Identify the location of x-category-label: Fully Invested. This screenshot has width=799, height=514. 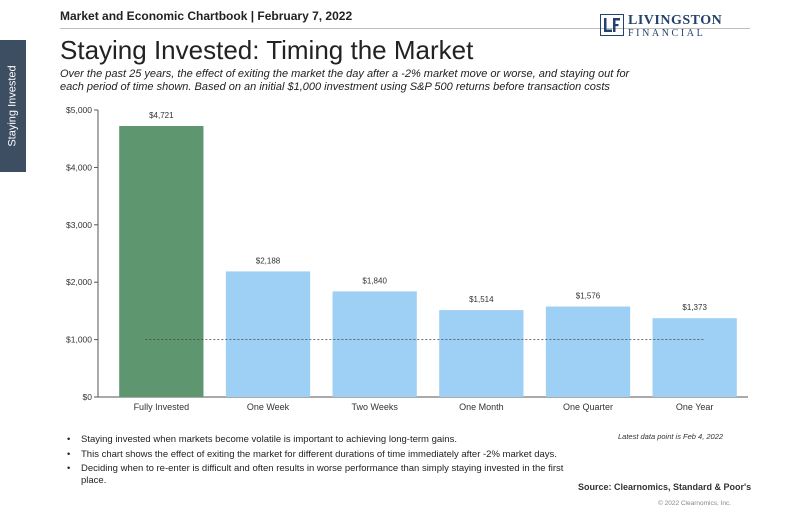
(162, 407).